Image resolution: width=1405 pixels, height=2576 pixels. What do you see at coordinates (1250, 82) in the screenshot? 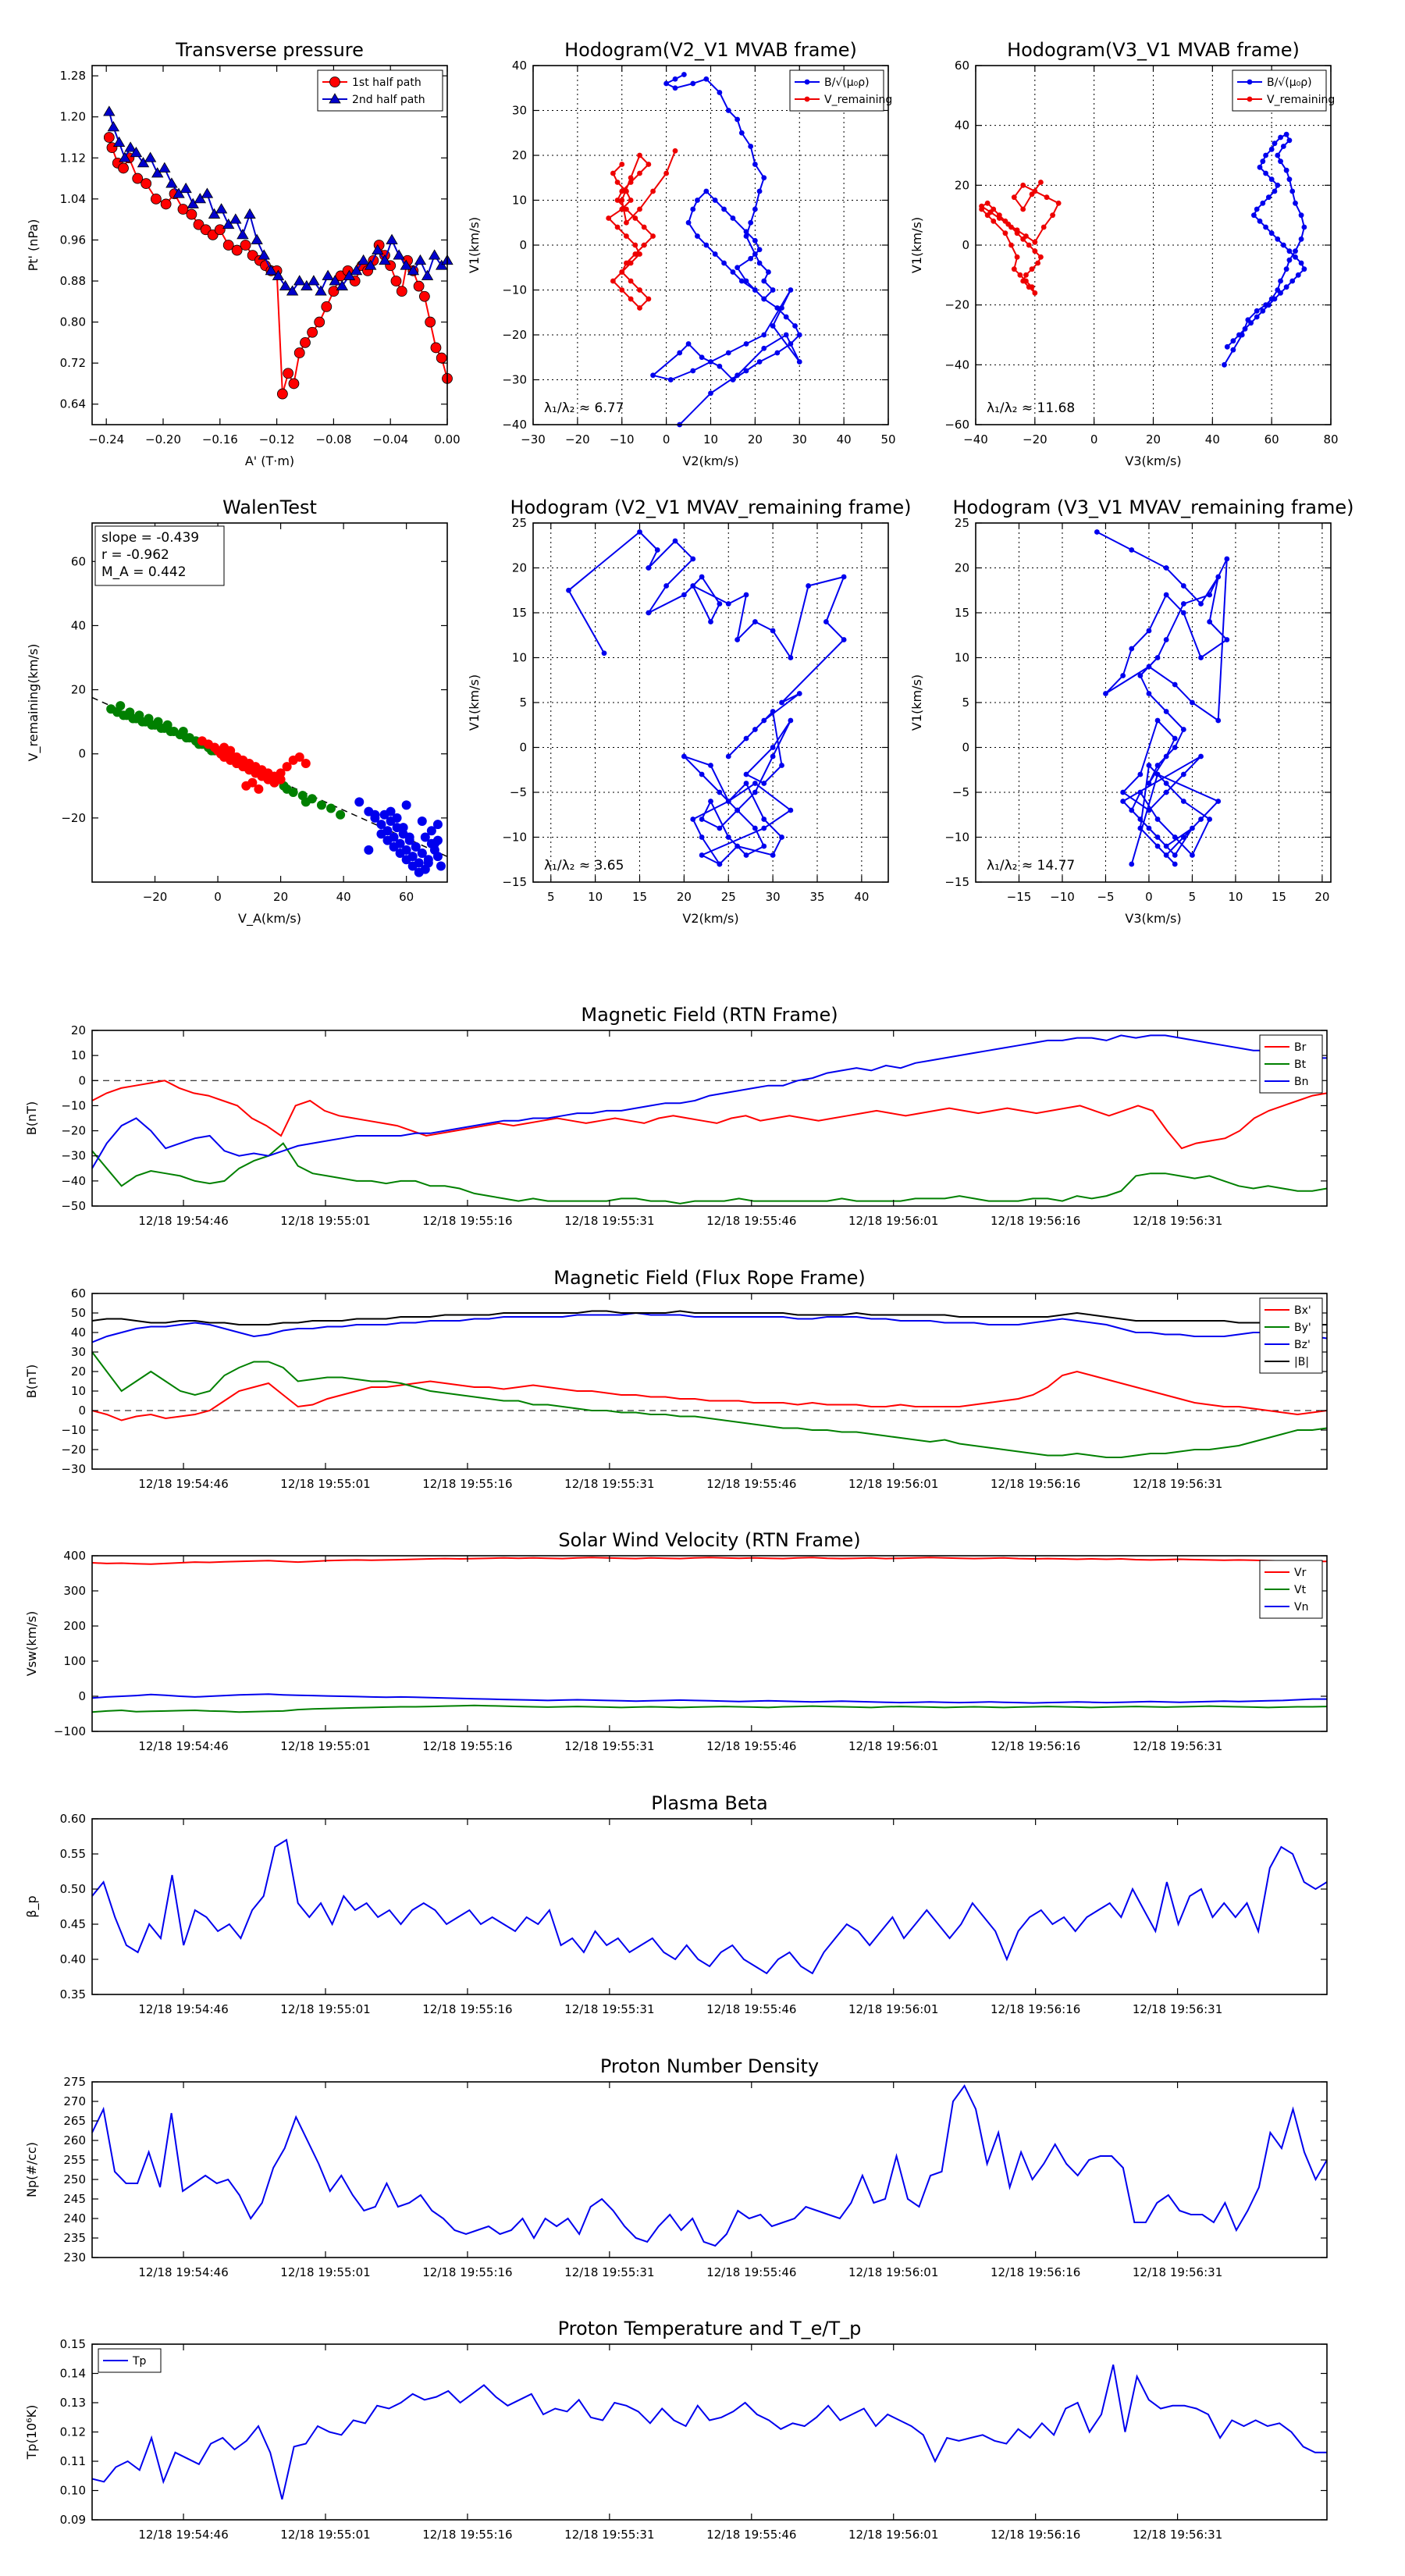
I see `legend-marker` at bounding box center [1250, 82].